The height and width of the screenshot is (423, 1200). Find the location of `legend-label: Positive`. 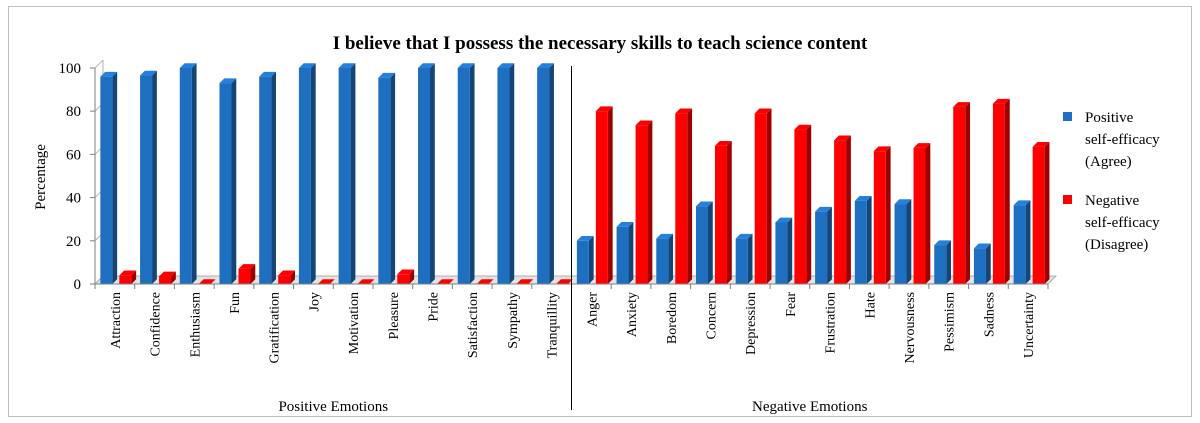

legend-label: Positive is located at coordinates (1109, 118).